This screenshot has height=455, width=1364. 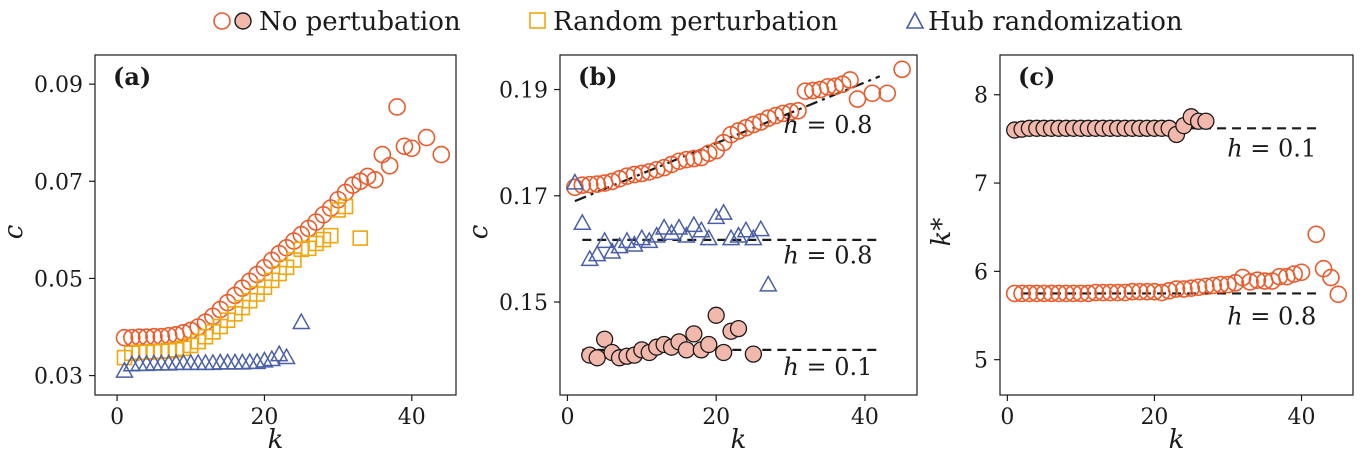 I want to click on legend-label-hub-randomization: Hub randomization, so click(x=1055, y=22).